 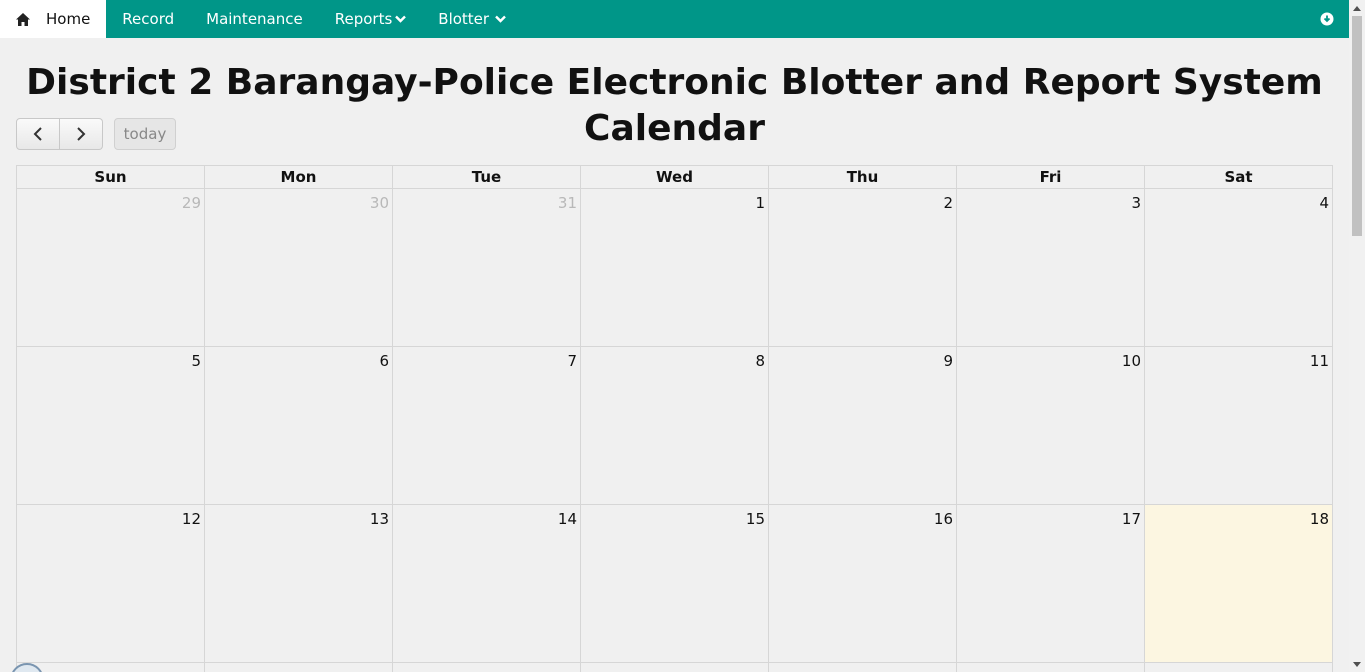 I want to click on day-cell: 17, so click(x=1051, y=583).